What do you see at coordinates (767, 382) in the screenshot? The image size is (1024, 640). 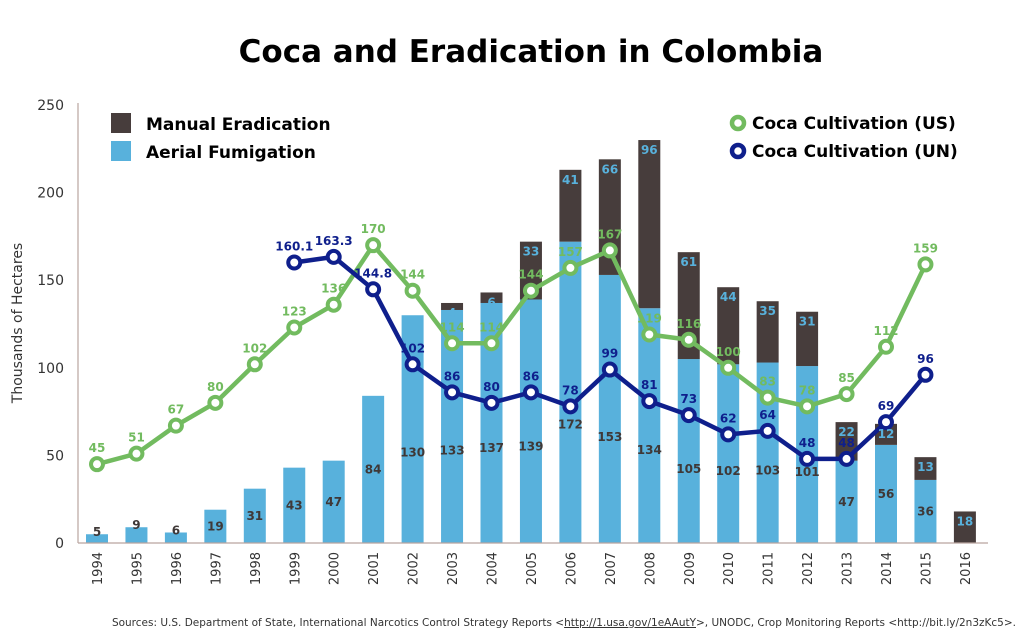 I see `us-point-label: 83` at bounding box center [767, 382].